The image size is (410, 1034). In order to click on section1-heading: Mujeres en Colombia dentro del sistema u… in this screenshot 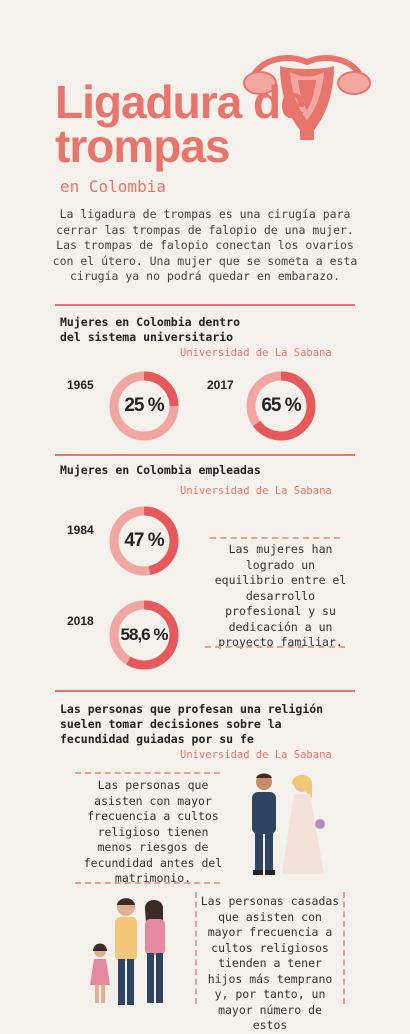, I will do `click(150, 329)`.